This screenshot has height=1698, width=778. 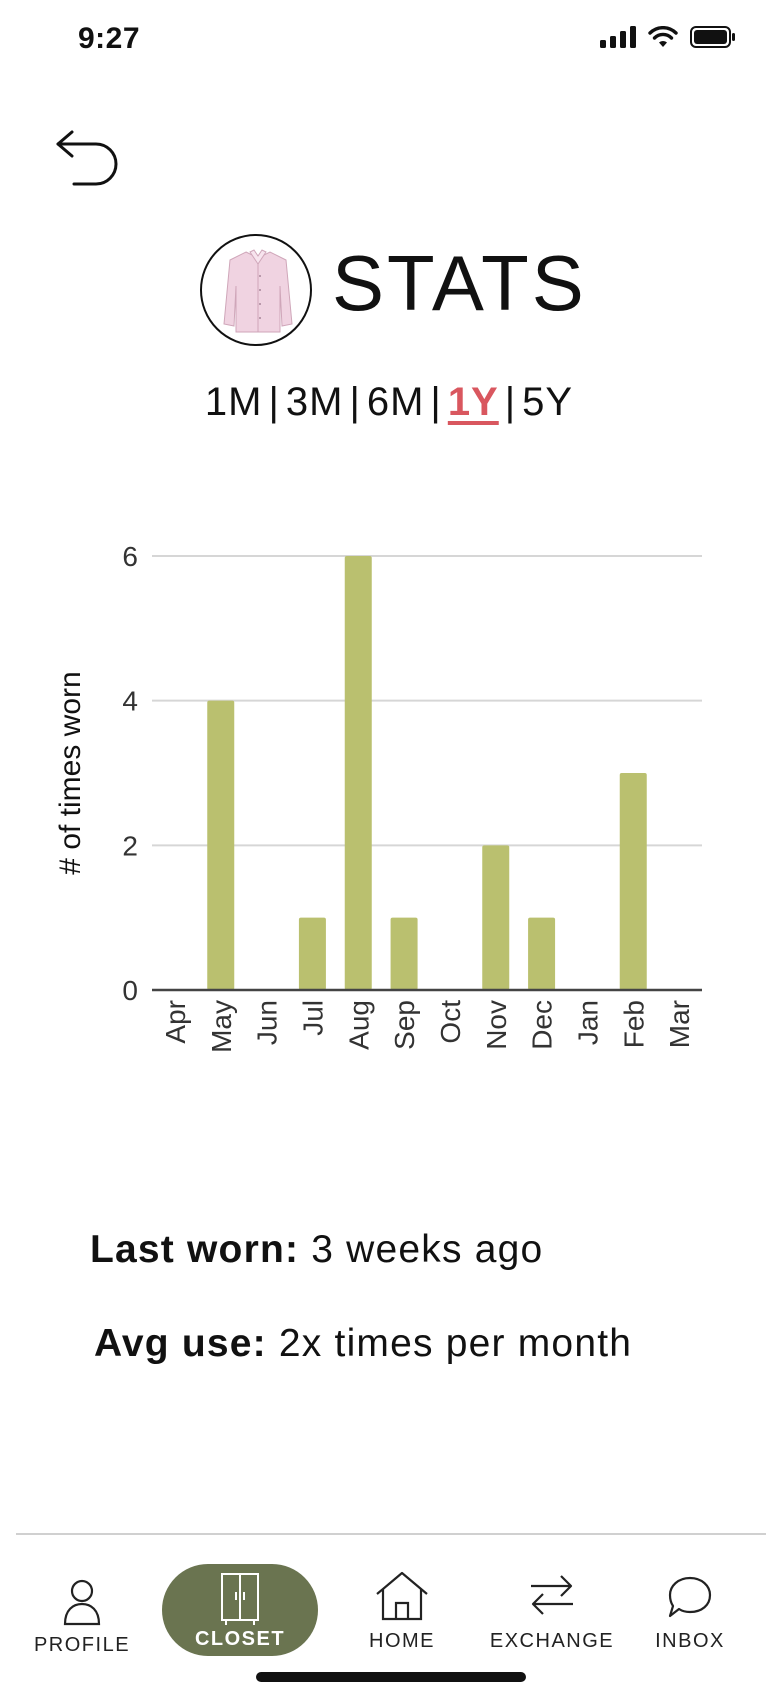 I want to click on back-arrow-icon, so click(x=87, y=158).